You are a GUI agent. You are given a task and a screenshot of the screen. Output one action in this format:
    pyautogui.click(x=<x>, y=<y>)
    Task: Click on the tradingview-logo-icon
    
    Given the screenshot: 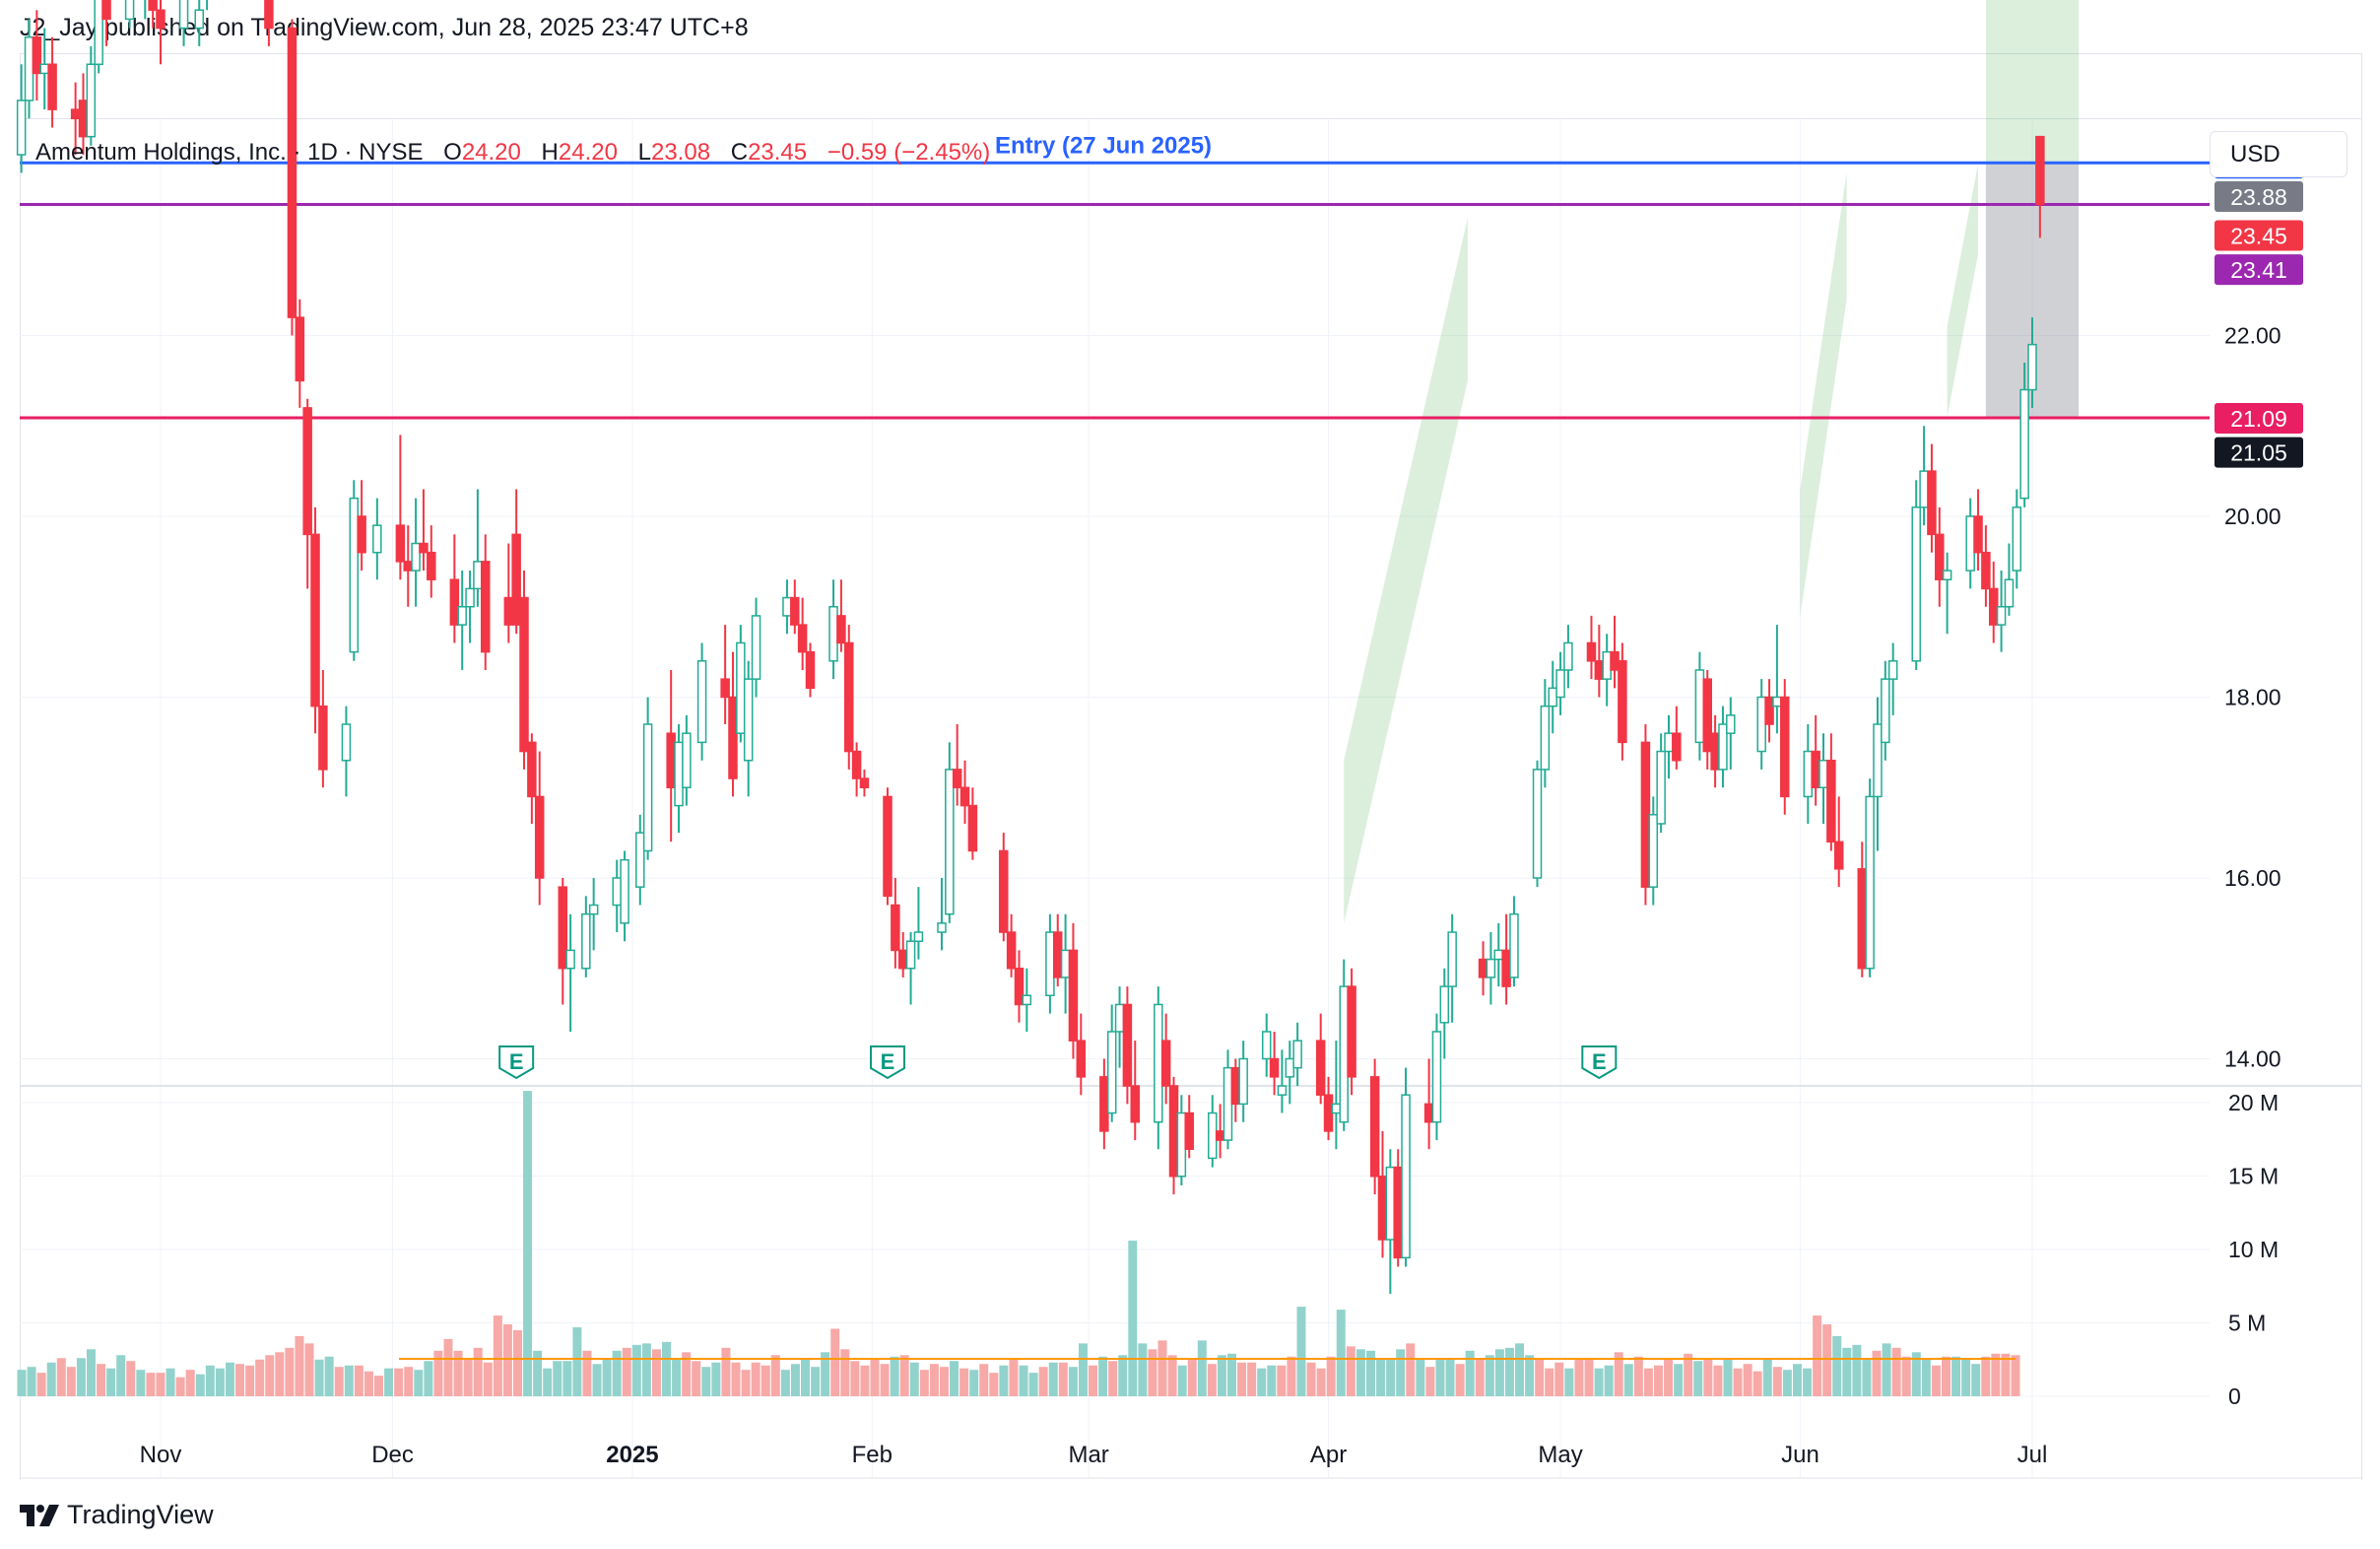 What is the action you would take?
    pyautogui.click(x=39, y=1515)
    